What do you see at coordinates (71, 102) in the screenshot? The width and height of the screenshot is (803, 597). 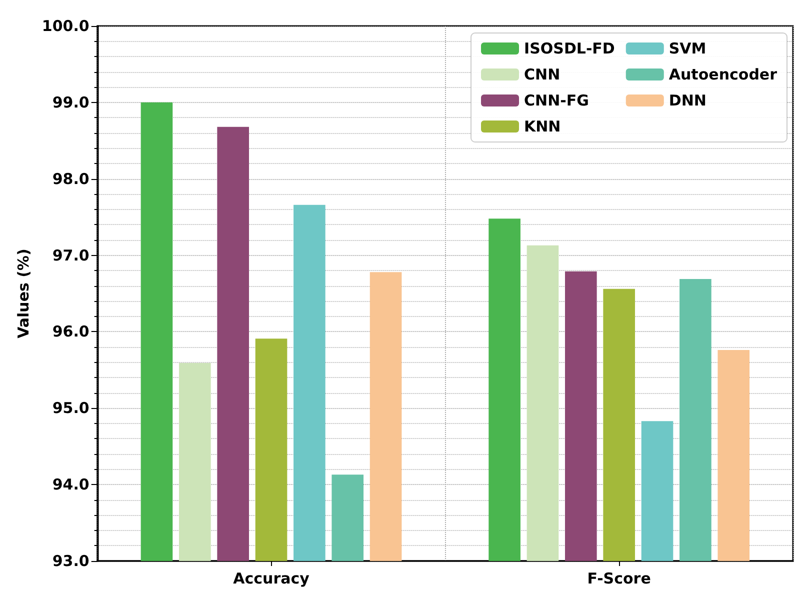 I see `y-tick-label: 99.0` at bounding box center [71, 102].